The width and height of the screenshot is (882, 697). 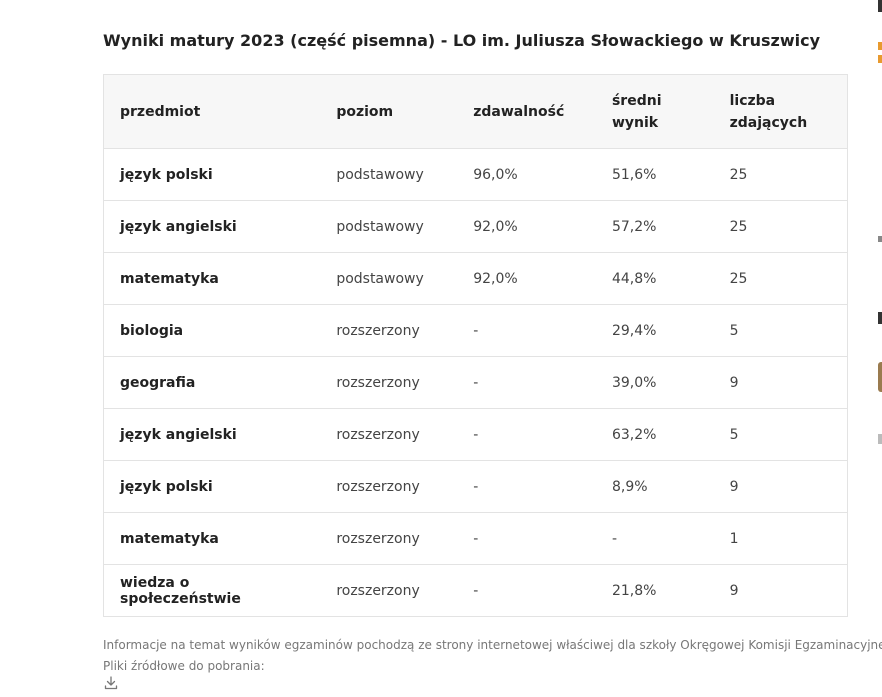 I want to click on cell-subject: biologia, so click(x=212, y=330).